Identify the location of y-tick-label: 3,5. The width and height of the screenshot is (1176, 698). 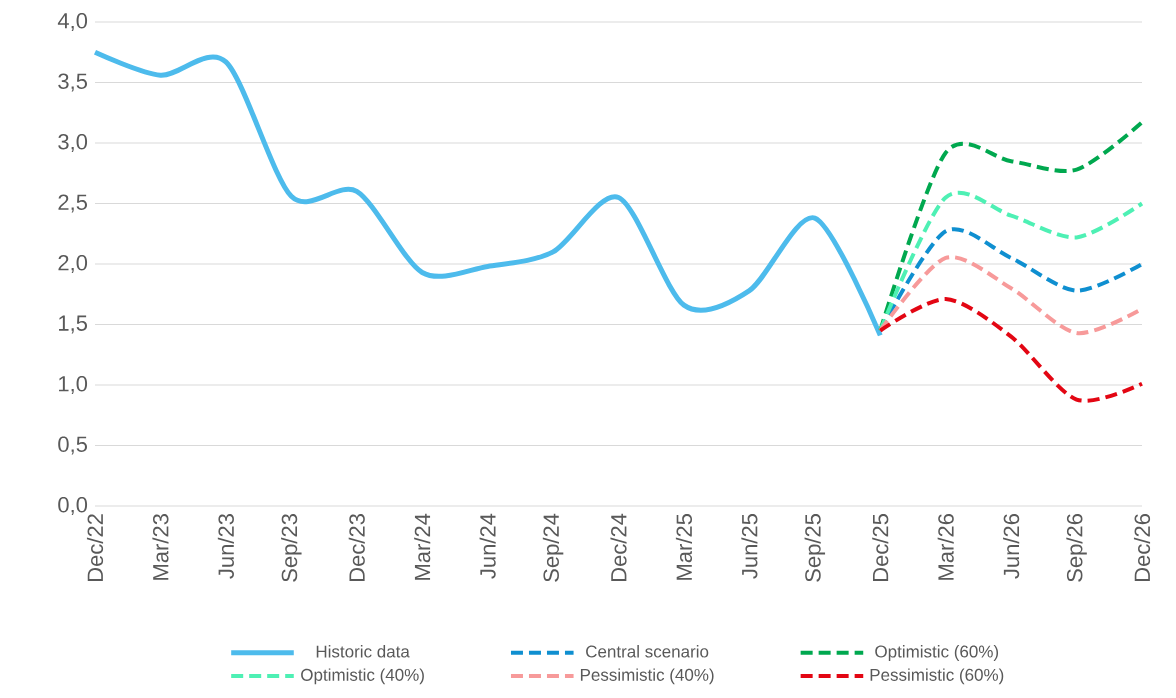
(72, 82).